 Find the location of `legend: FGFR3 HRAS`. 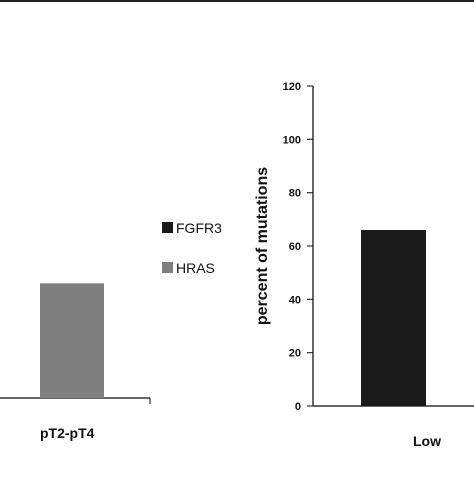

legend: FGFR3 HRAS is located at coordinates (192, 248).